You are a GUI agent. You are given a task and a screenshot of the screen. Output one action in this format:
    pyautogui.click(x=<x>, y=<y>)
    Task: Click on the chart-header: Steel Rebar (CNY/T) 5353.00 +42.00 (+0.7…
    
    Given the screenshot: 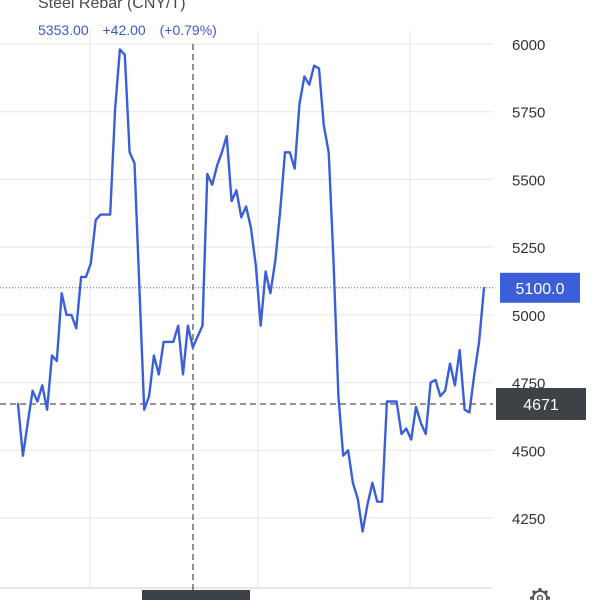 What is the action you would take?
    pyautogui.click(x=132, y=19)
    